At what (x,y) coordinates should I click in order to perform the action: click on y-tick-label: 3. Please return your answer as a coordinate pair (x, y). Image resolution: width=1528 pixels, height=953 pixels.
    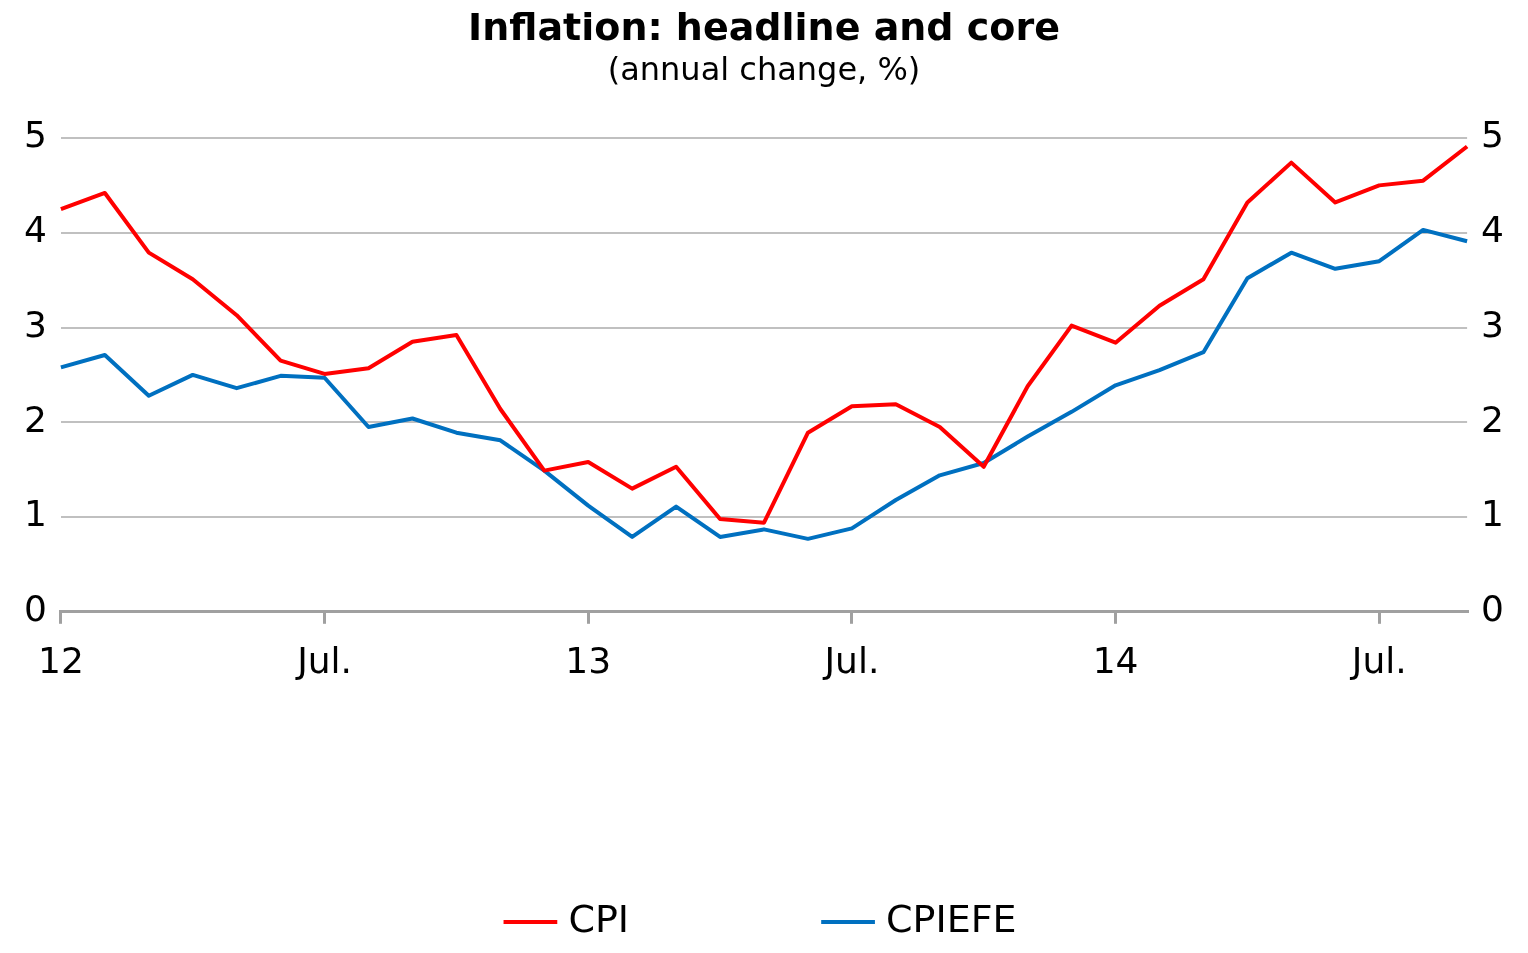
    Looking at the image, I should click on (35, 324).